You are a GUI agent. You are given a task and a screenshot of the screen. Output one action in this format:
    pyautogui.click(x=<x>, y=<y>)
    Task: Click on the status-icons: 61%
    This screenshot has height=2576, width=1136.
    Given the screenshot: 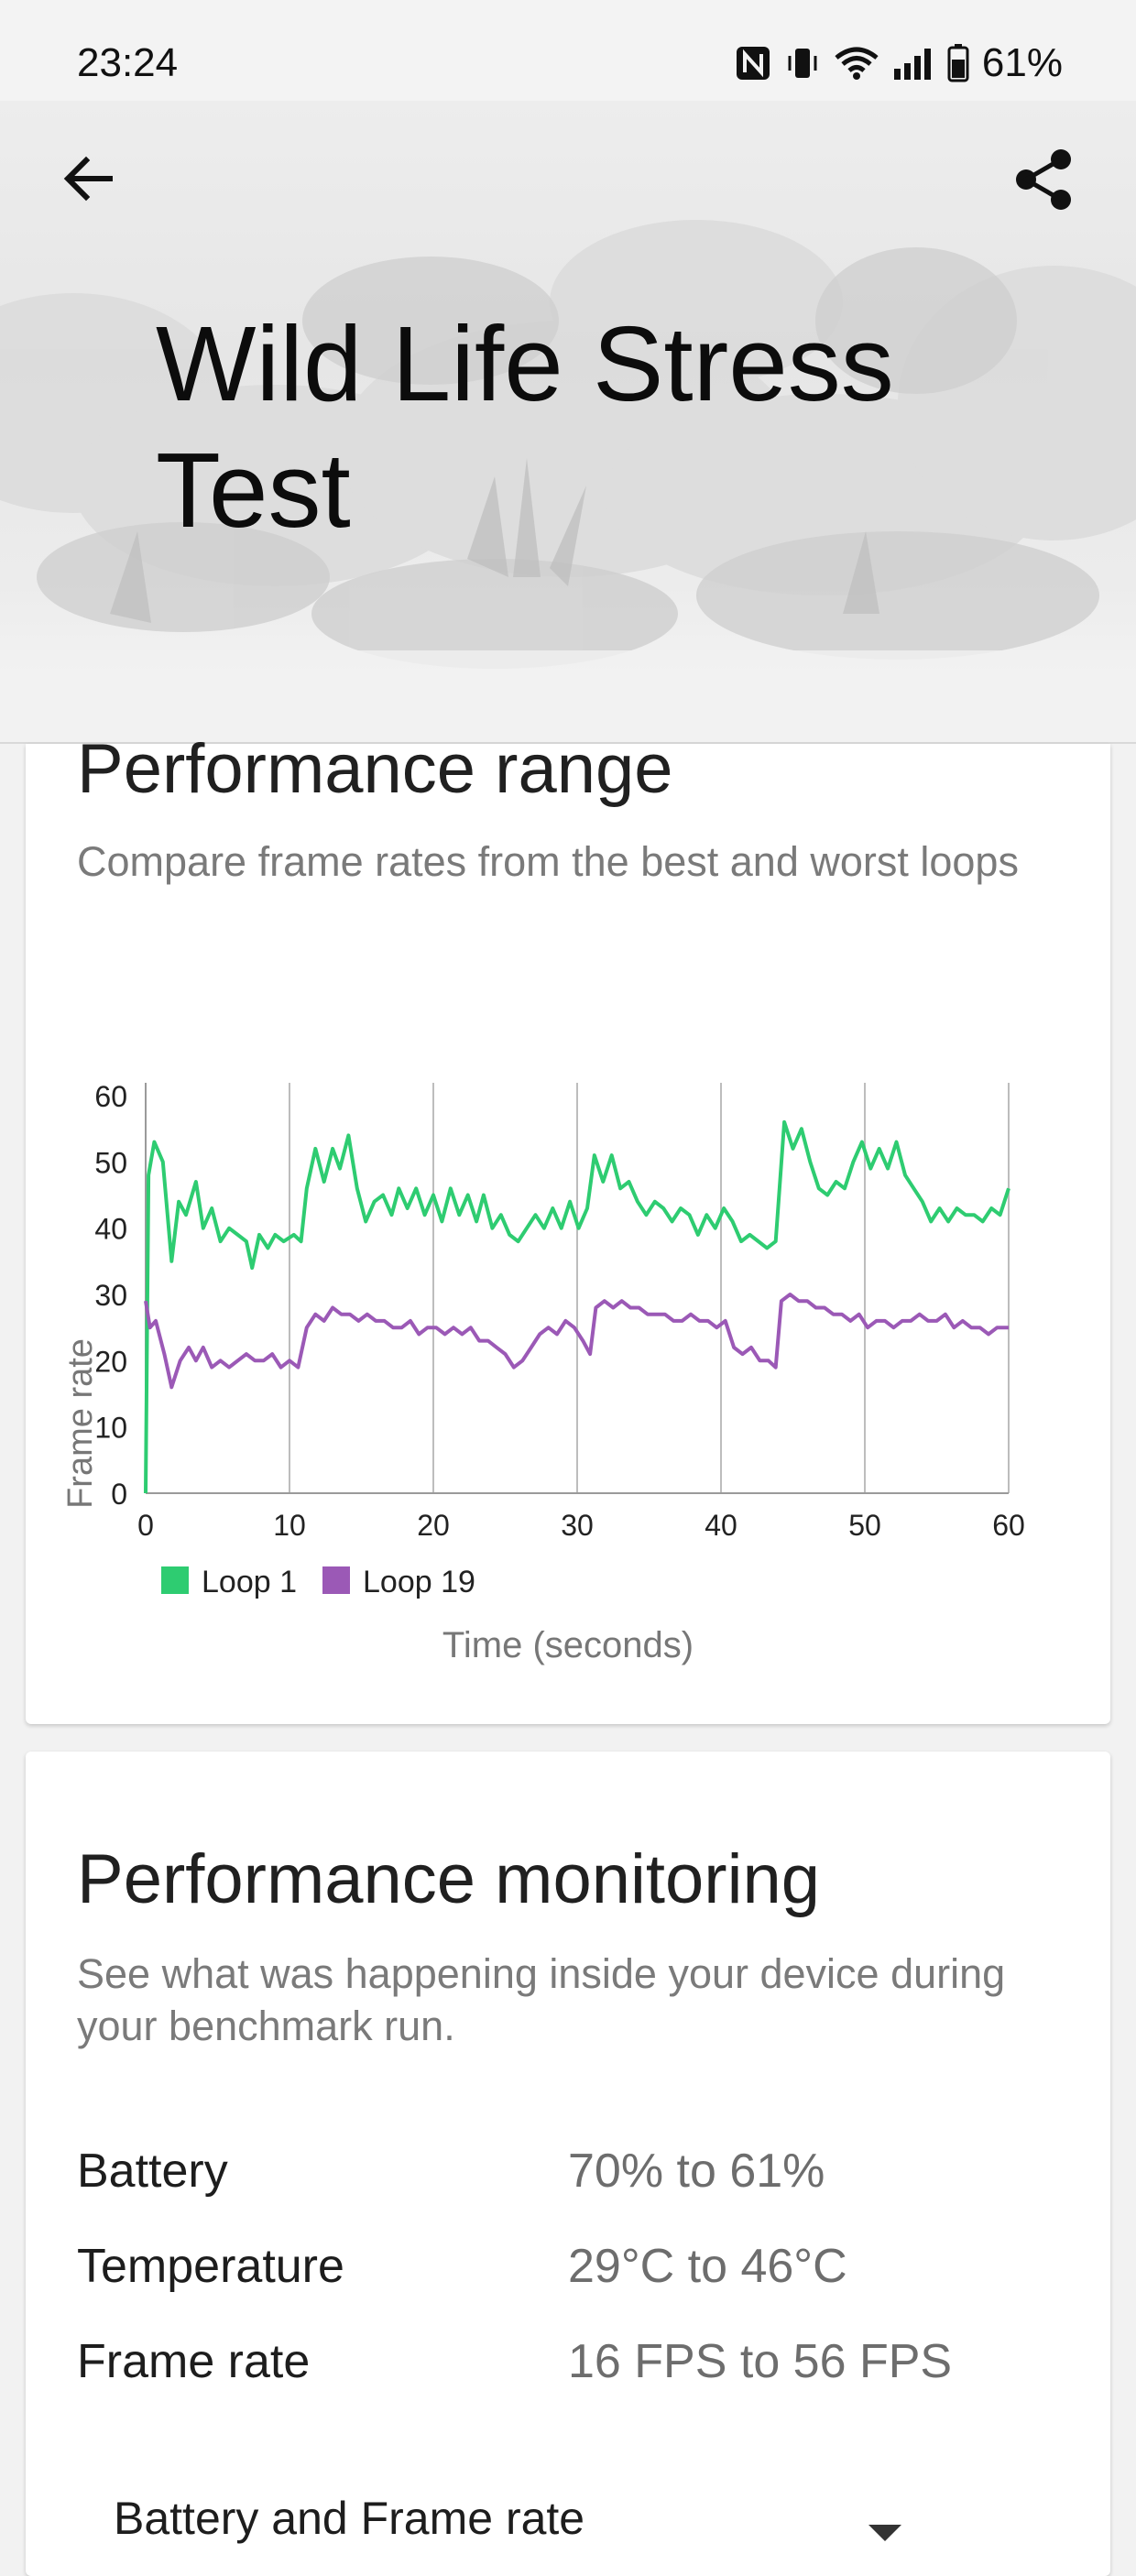 What is the action you would take?
    pyautogui.click(x=899, y=63)
    